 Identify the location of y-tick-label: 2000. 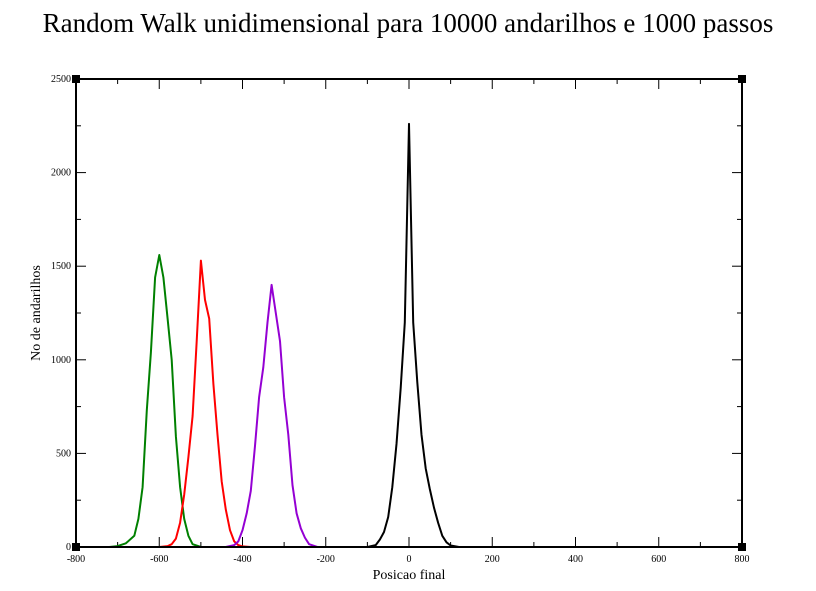
(61, 173).